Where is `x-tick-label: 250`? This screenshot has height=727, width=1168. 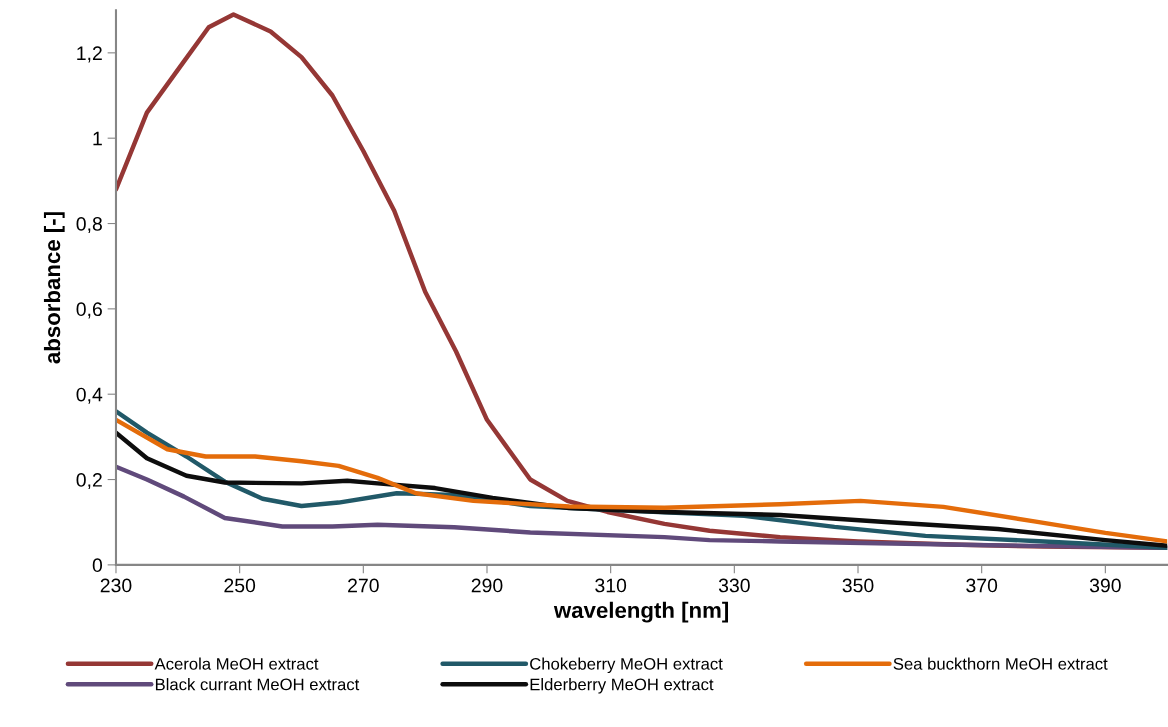 x-tick-label: 250 is located at coordinates (240, 585).